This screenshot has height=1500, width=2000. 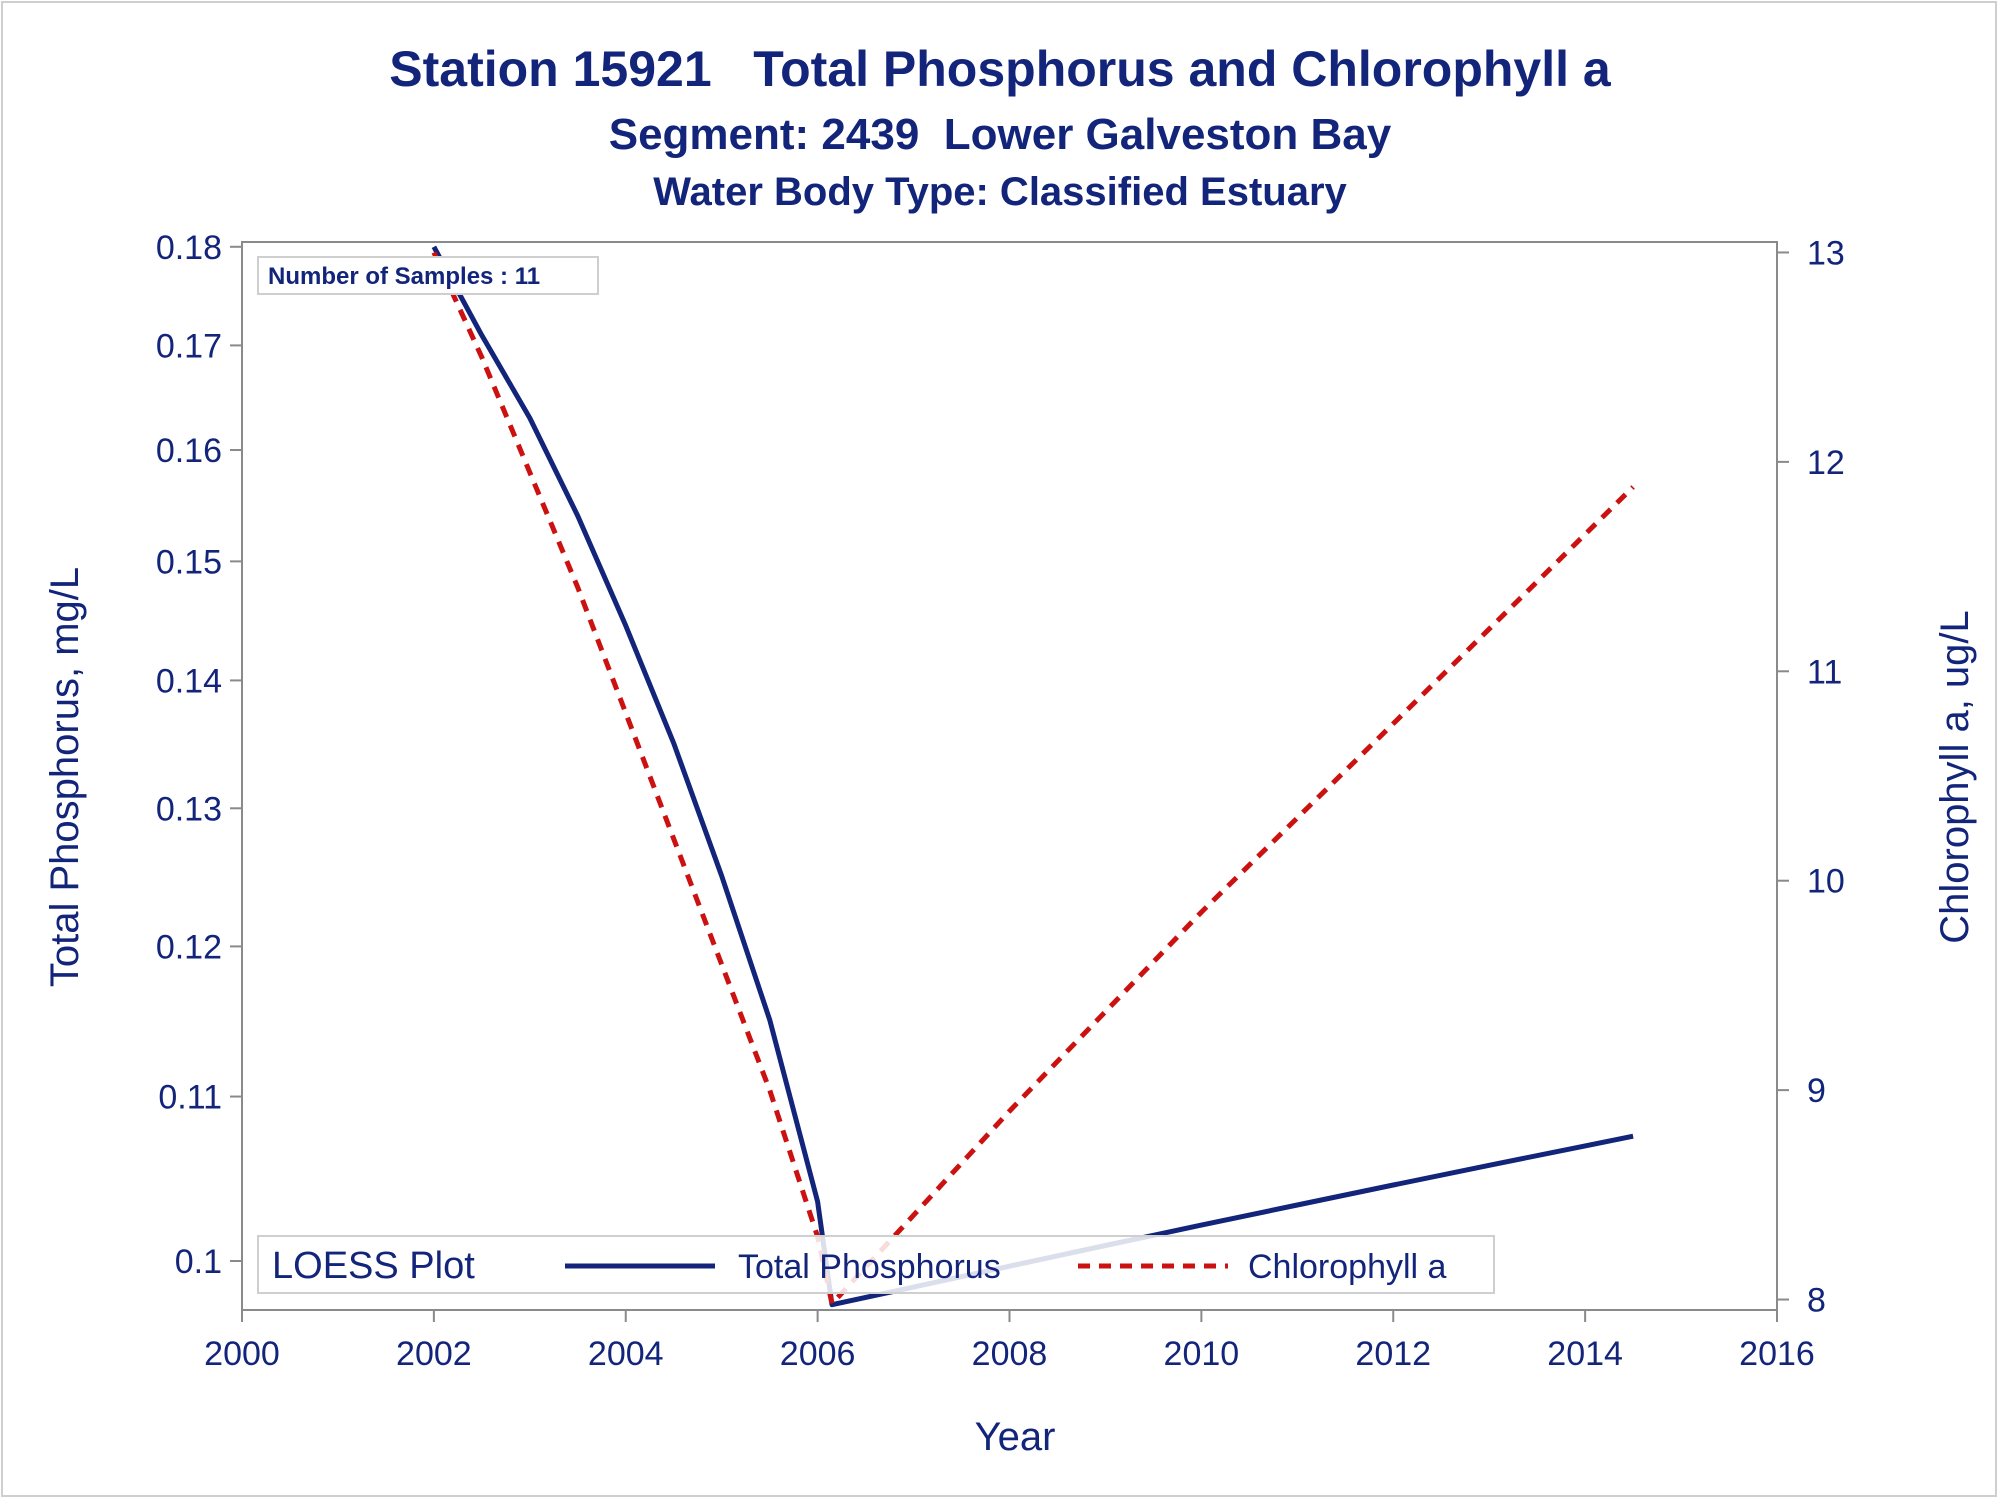 I want to click on samples-inset: Number of Samples : 11, so click(x=428, y=275).